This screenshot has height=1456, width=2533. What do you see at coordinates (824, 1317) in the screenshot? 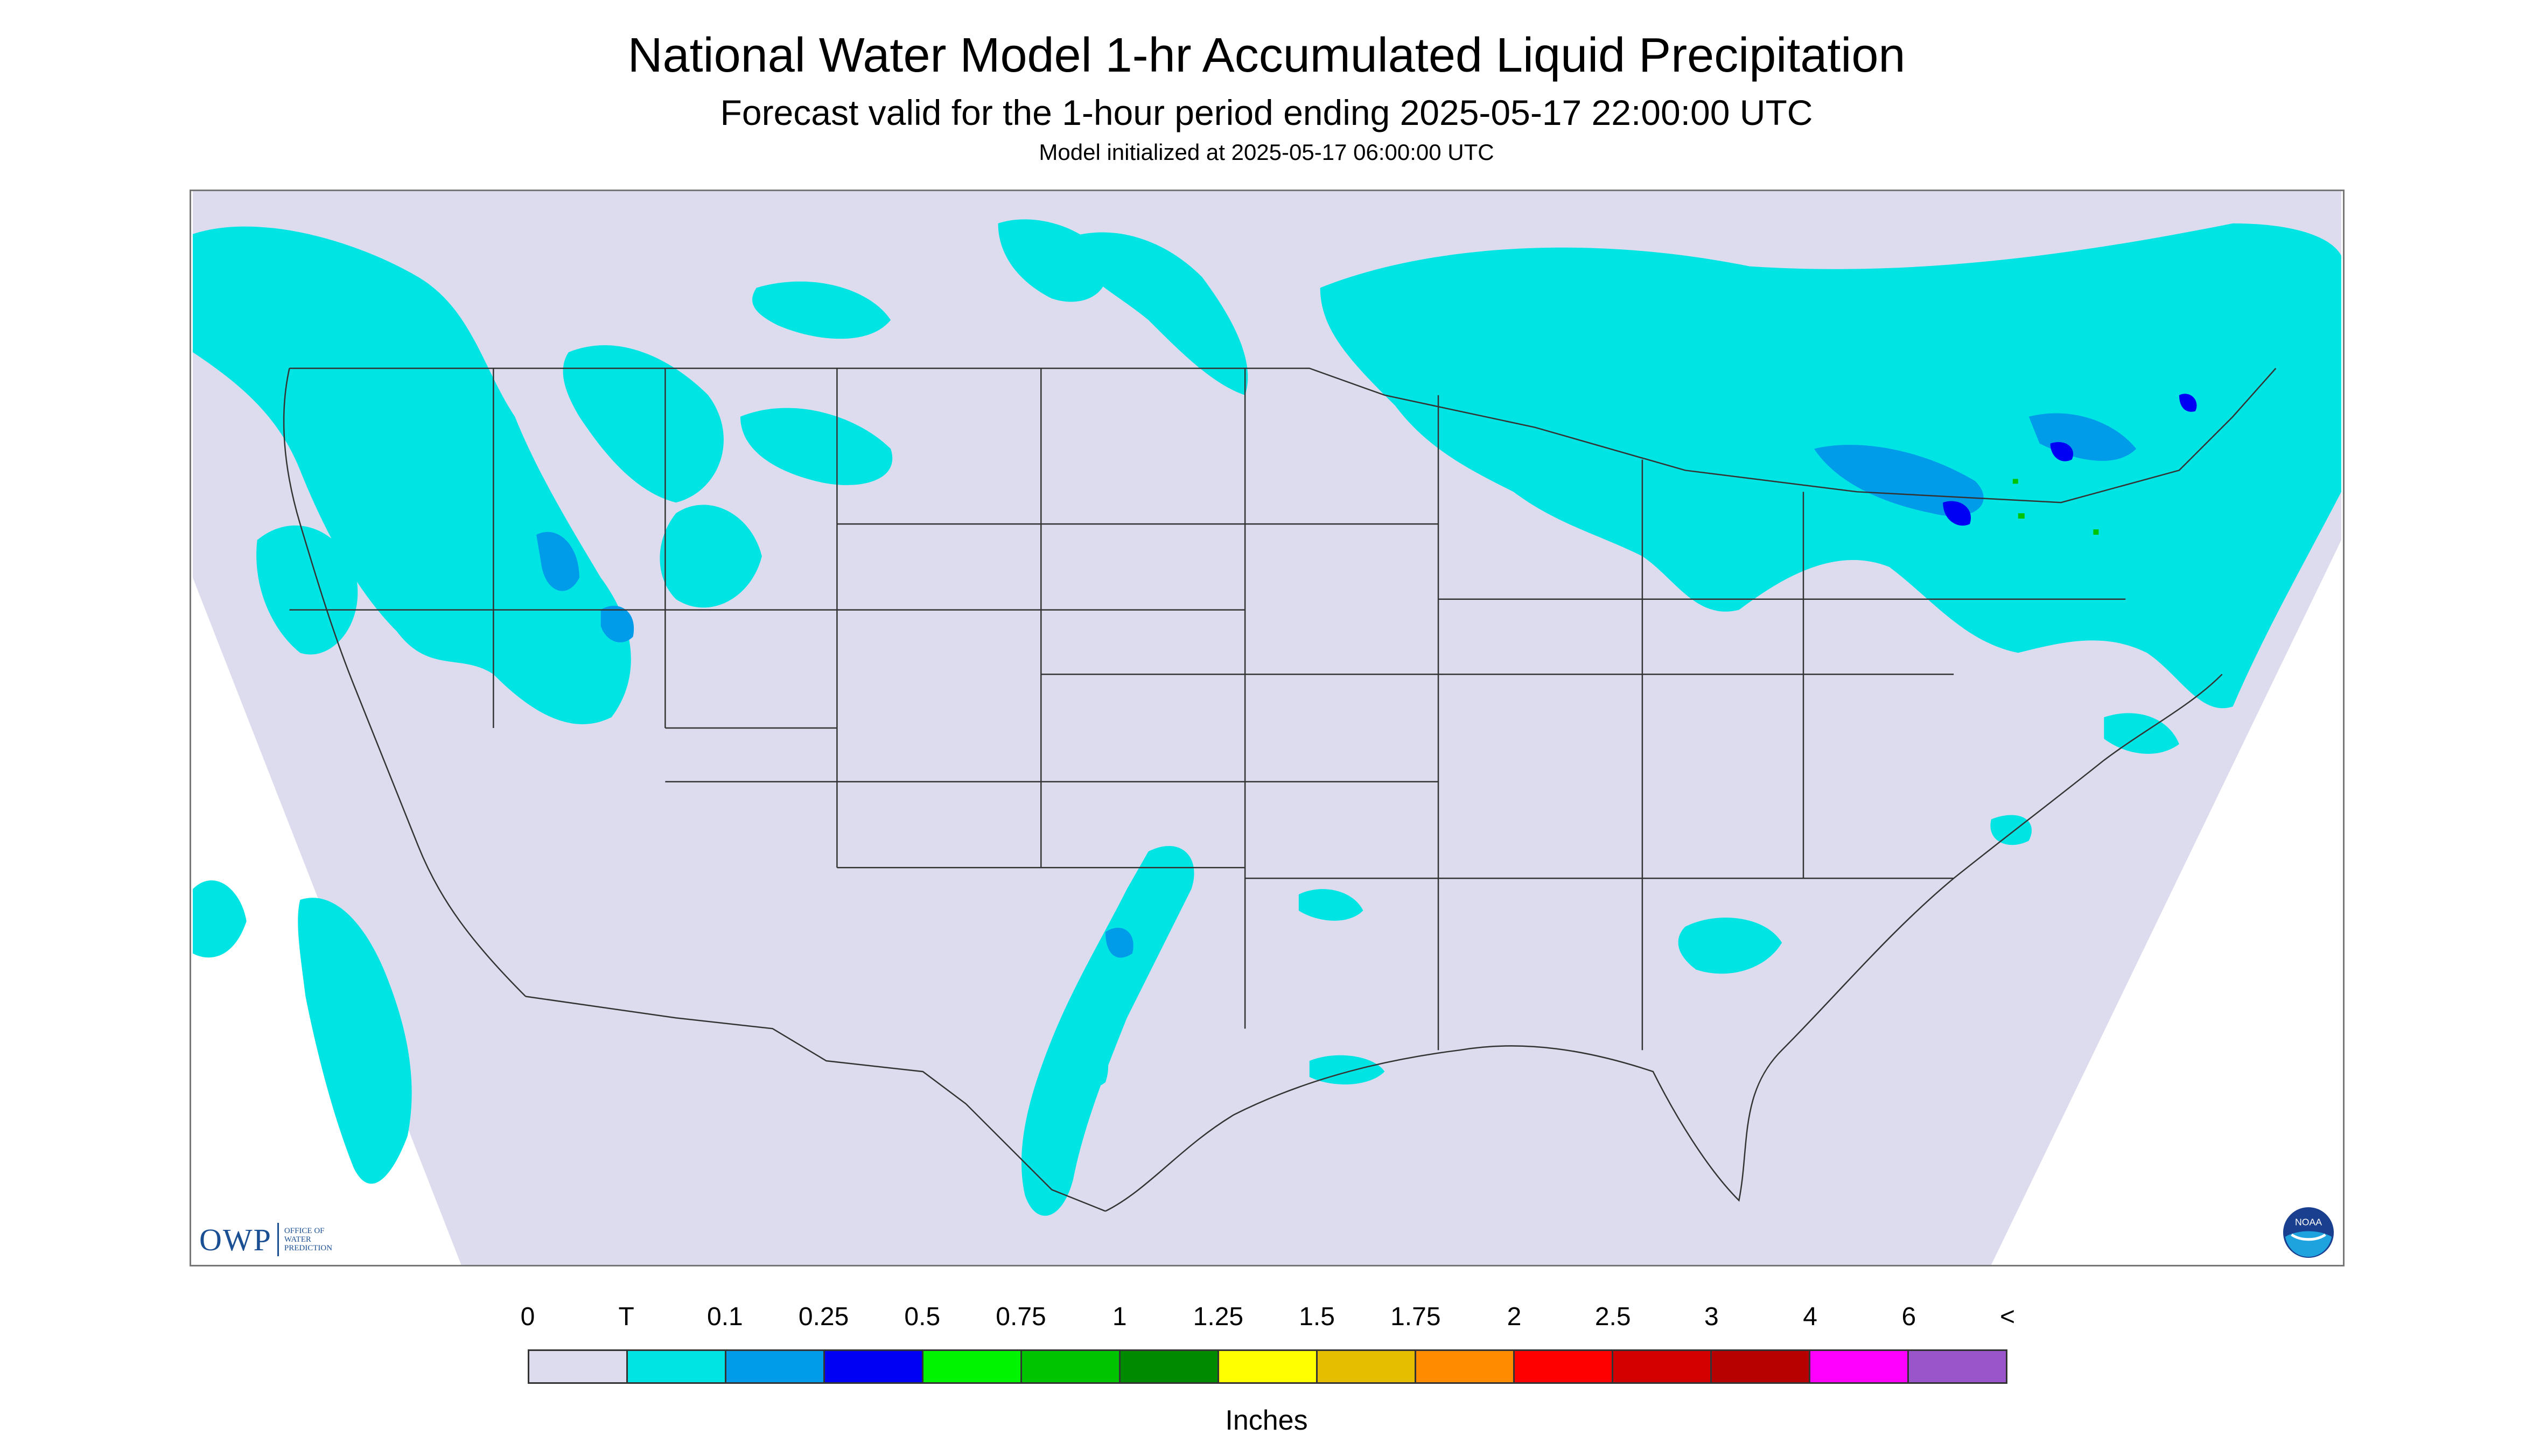
I see `legend-tick-label: 0.25` at bounding box center [824, 1317].